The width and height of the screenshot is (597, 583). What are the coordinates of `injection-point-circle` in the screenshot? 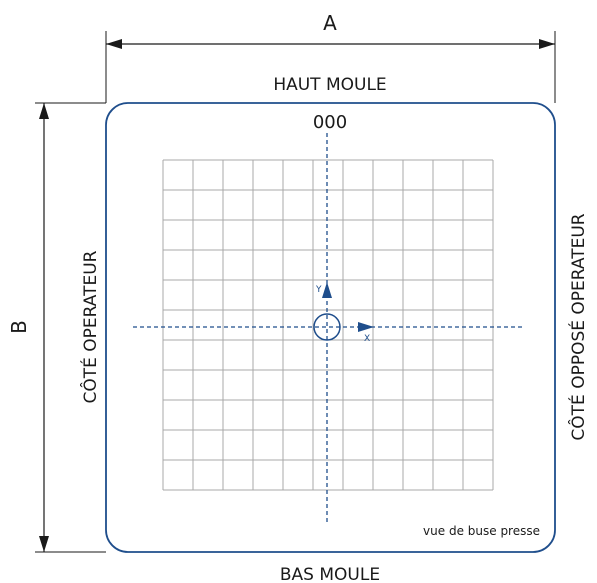 It's located at (327, 327).